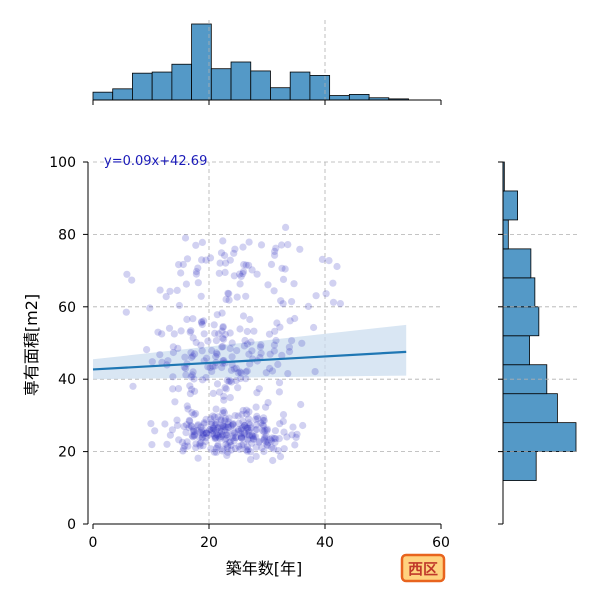  What do you see at coordinates (31, 345) in the screenshot?
I see `y-axis-title: 専有面積[m2]` at bounding box center [31, 345].